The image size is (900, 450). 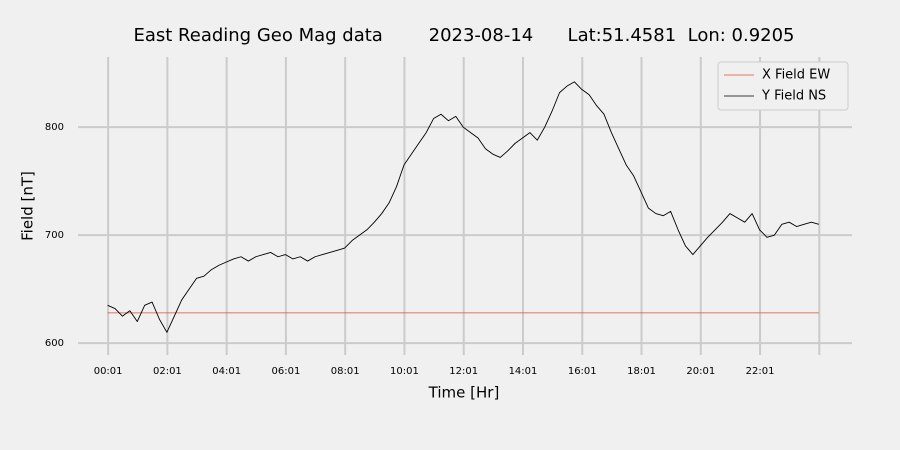 I want to click on x-tick-label: 04:01, so click(x=226, y=371).